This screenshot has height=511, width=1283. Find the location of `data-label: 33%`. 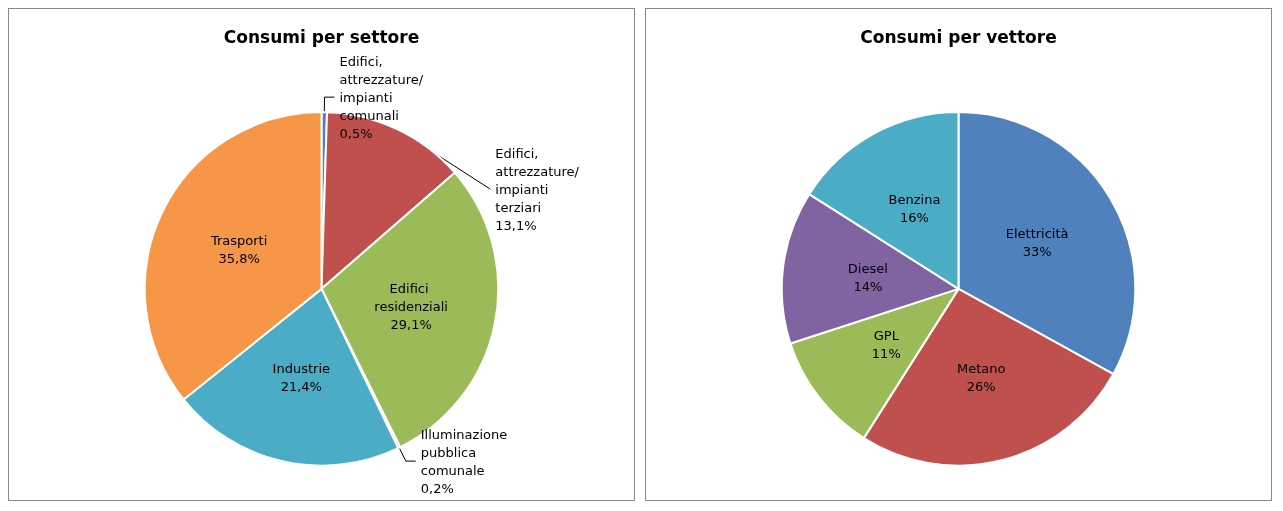

data-label: 33% is located at coordinates (1037, 251).